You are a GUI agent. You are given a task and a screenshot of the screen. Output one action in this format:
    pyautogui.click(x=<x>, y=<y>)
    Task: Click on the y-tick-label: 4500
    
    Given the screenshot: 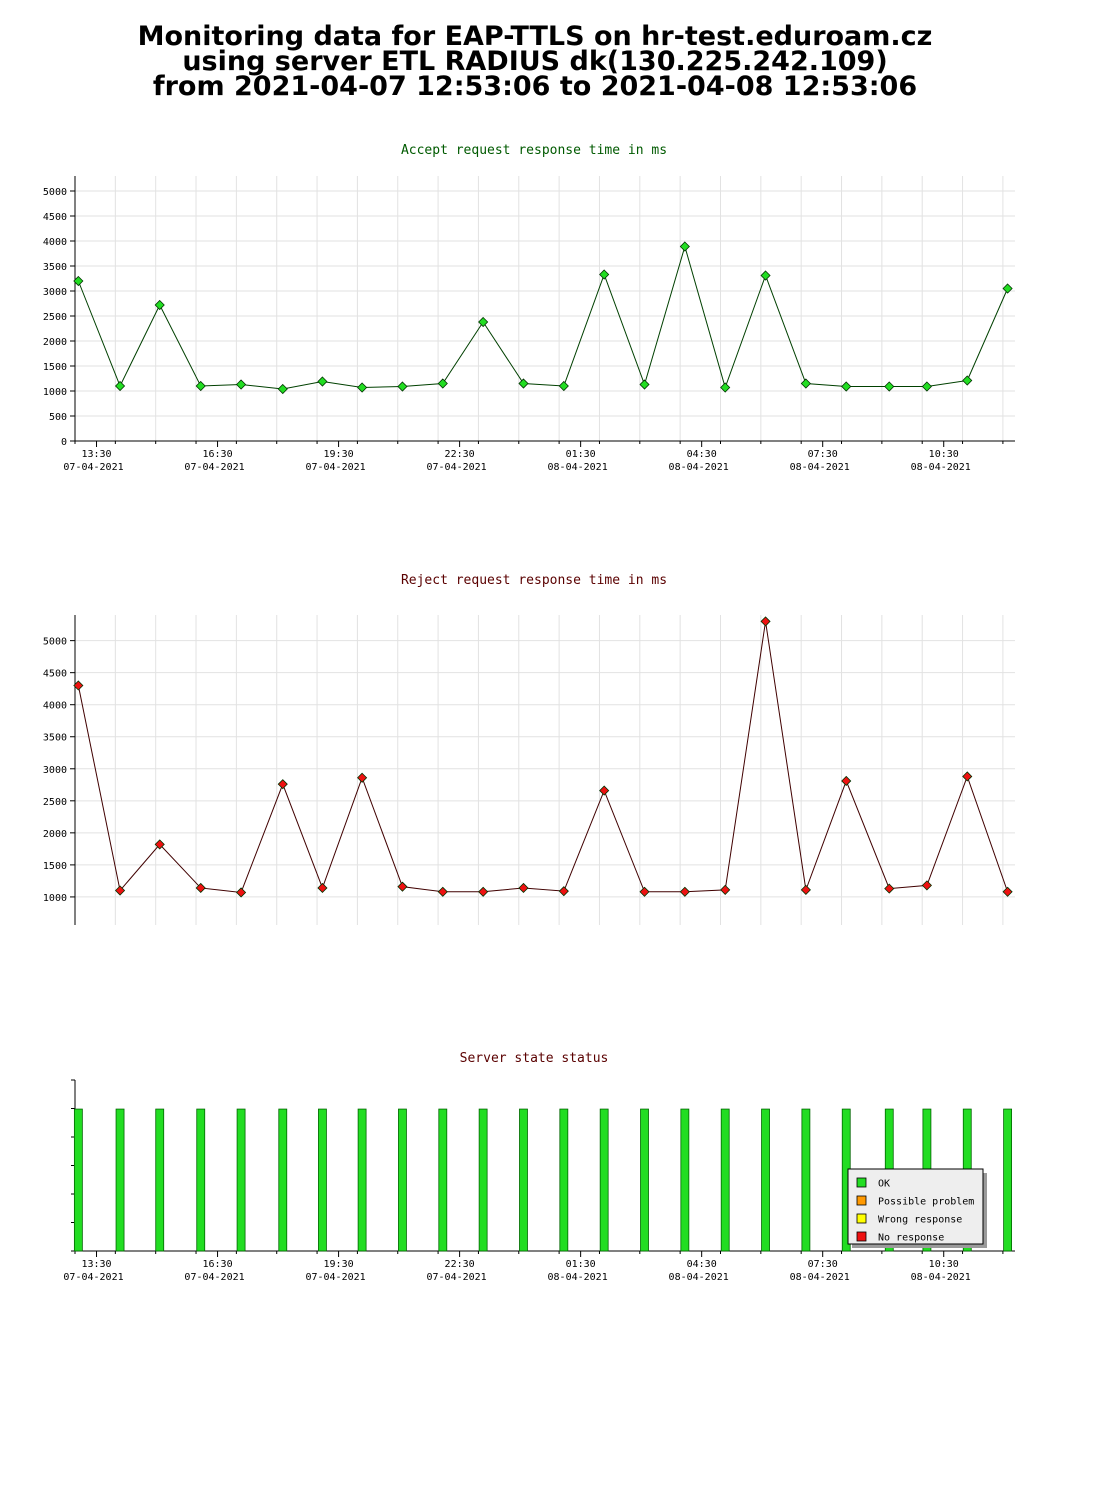 What is the action you would take?
    pyautogui.click(x=55, y=674)
    